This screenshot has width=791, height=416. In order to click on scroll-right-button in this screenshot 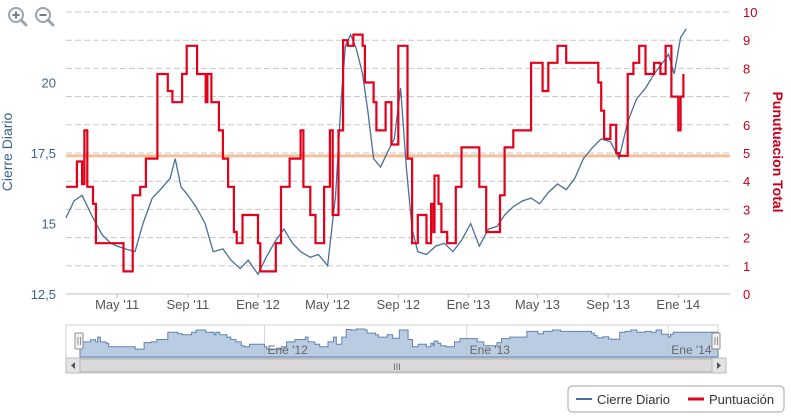, I will do `click(719, 365)`.